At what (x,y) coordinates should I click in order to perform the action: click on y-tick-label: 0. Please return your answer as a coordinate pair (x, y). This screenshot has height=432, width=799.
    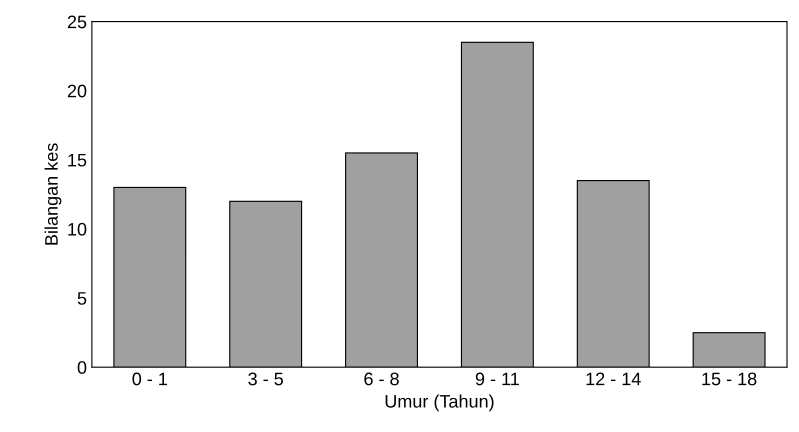
    Looking at the image, I should click on (82, 367).